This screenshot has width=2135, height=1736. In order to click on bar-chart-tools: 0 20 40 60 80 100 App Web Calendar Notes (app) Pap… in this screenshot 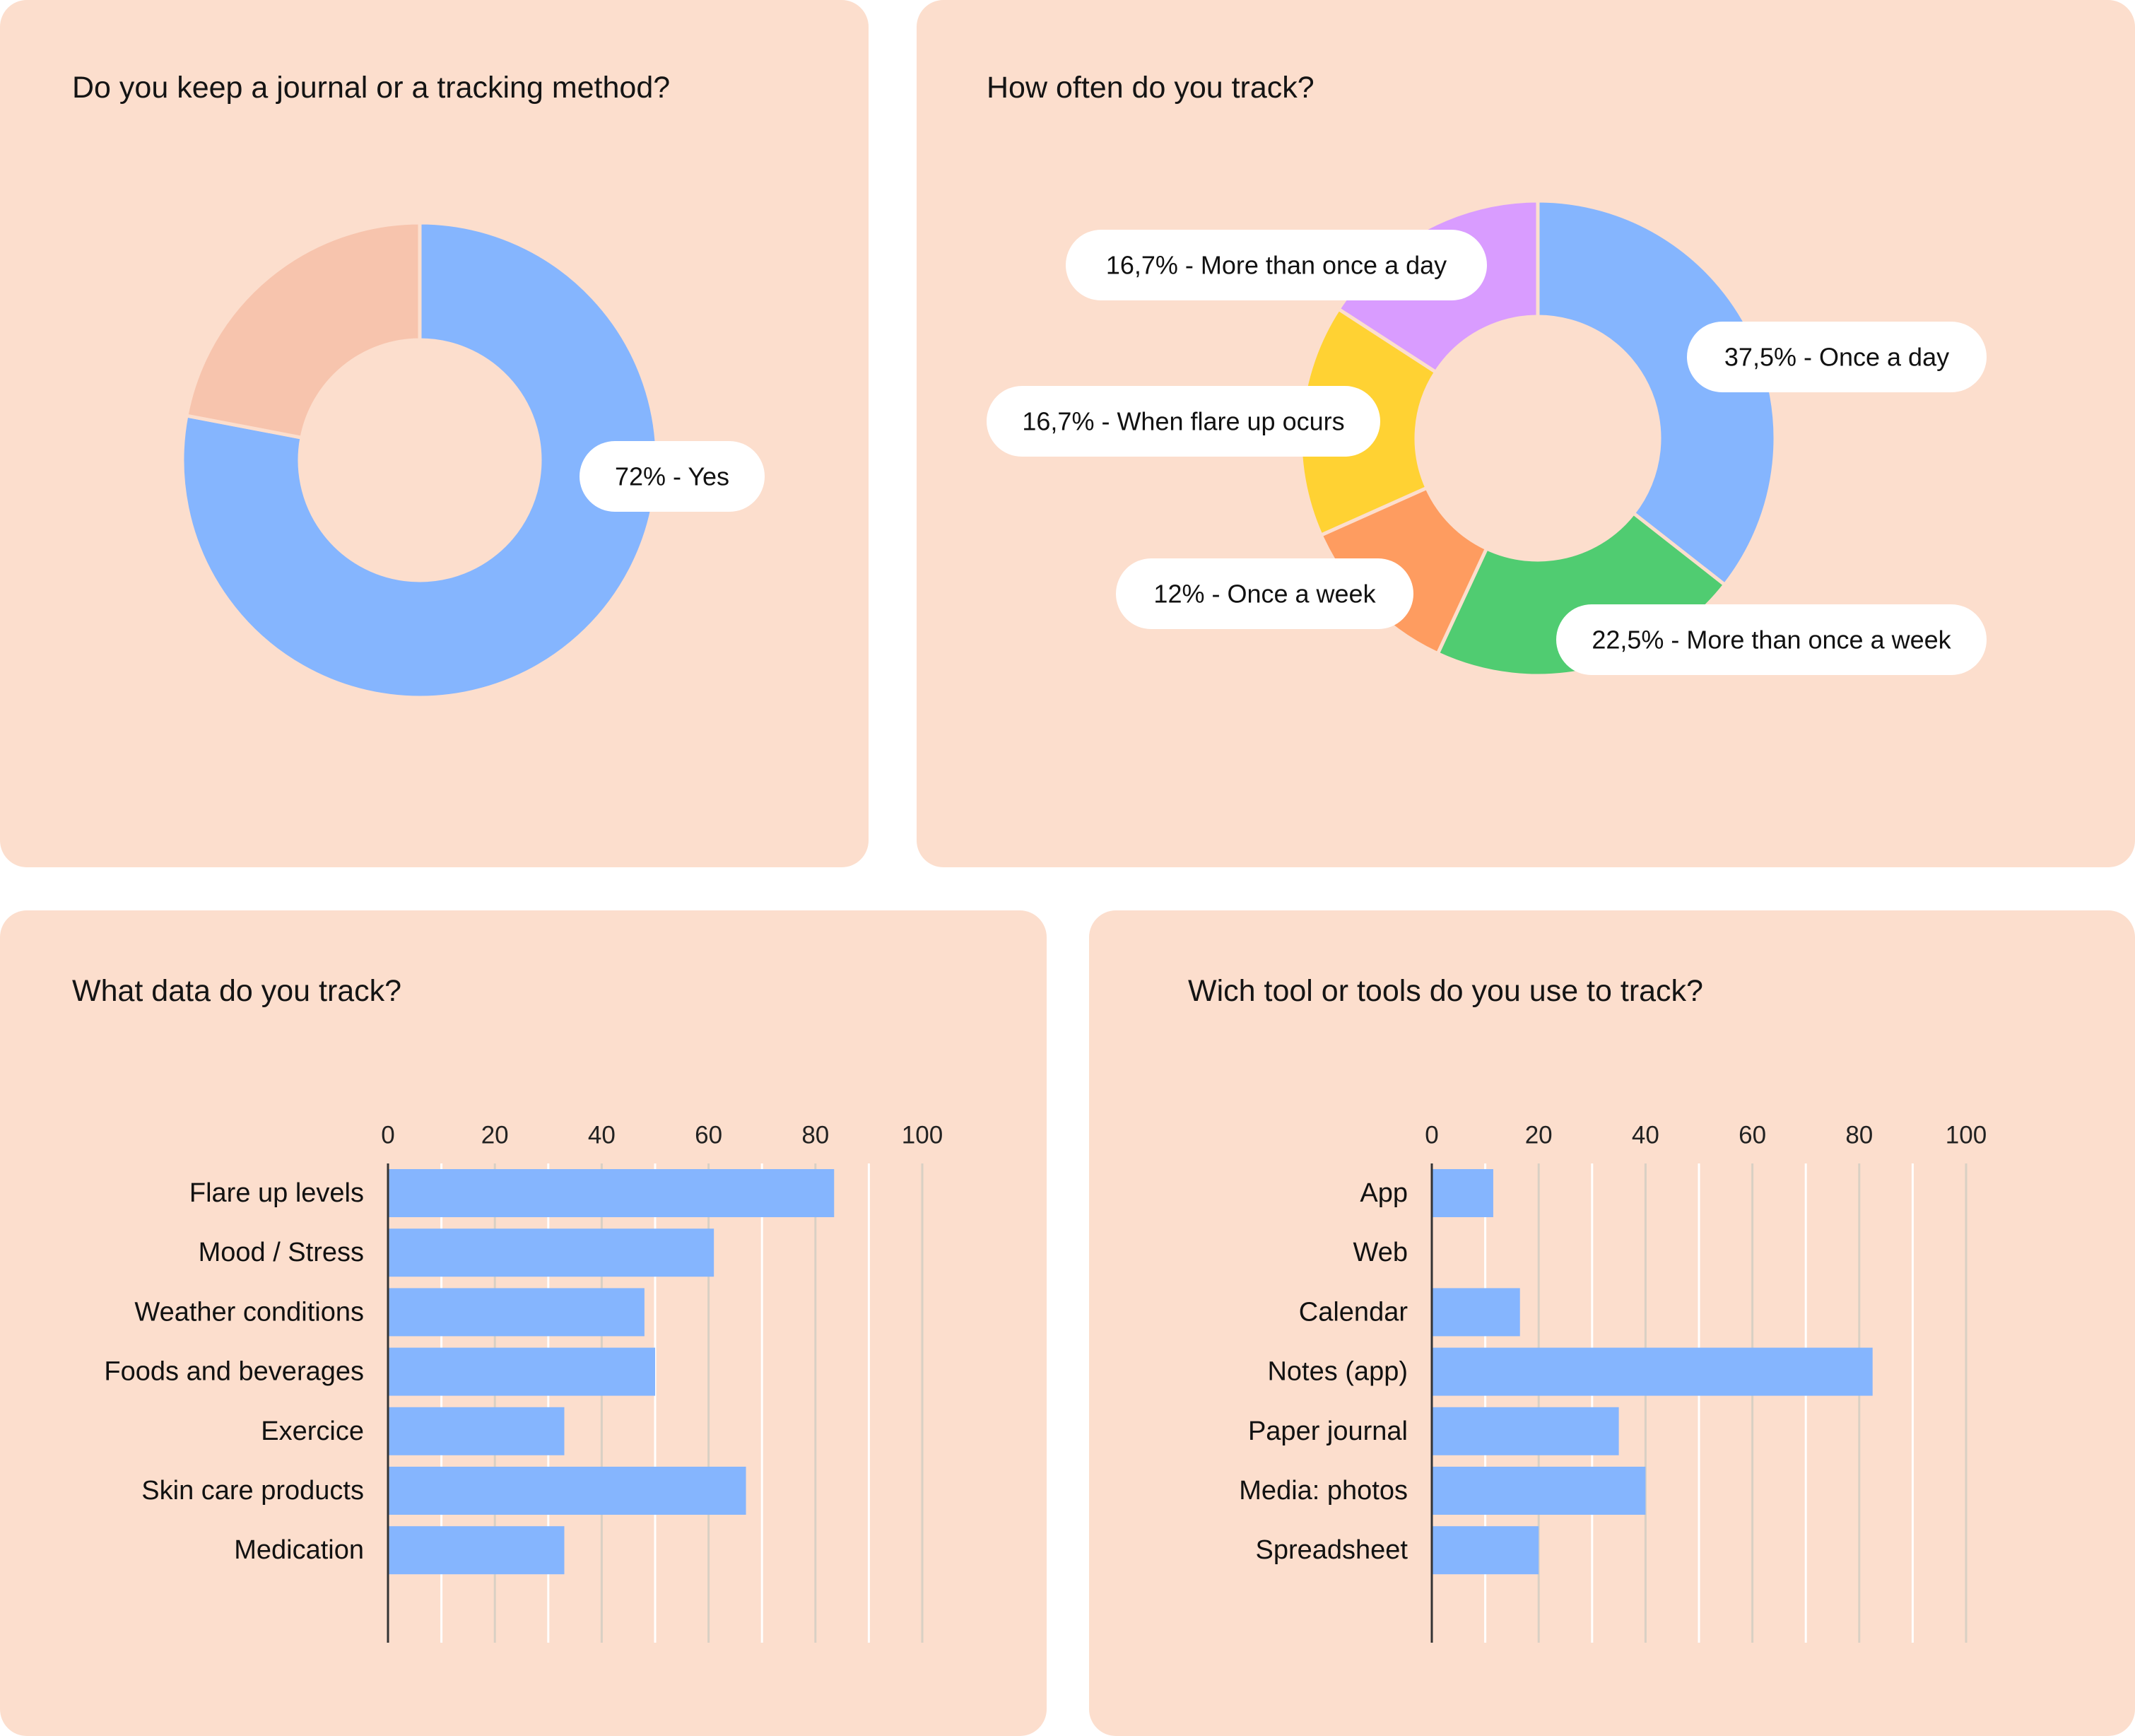, I will do `click(1613, 1382)`.